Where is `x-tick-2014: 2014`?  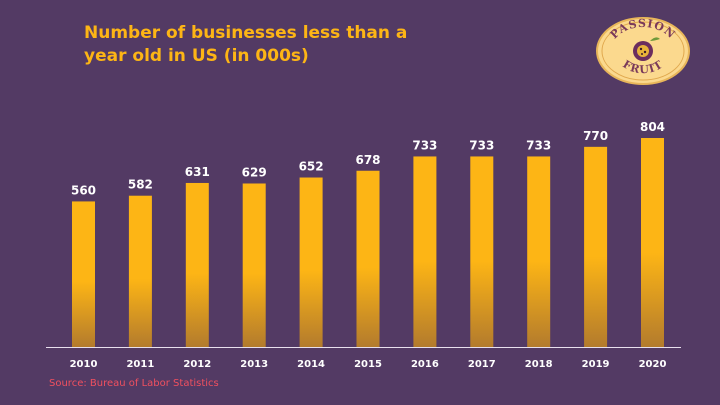 x-tick-2014: 2014 is located at coordinates (311, 364).